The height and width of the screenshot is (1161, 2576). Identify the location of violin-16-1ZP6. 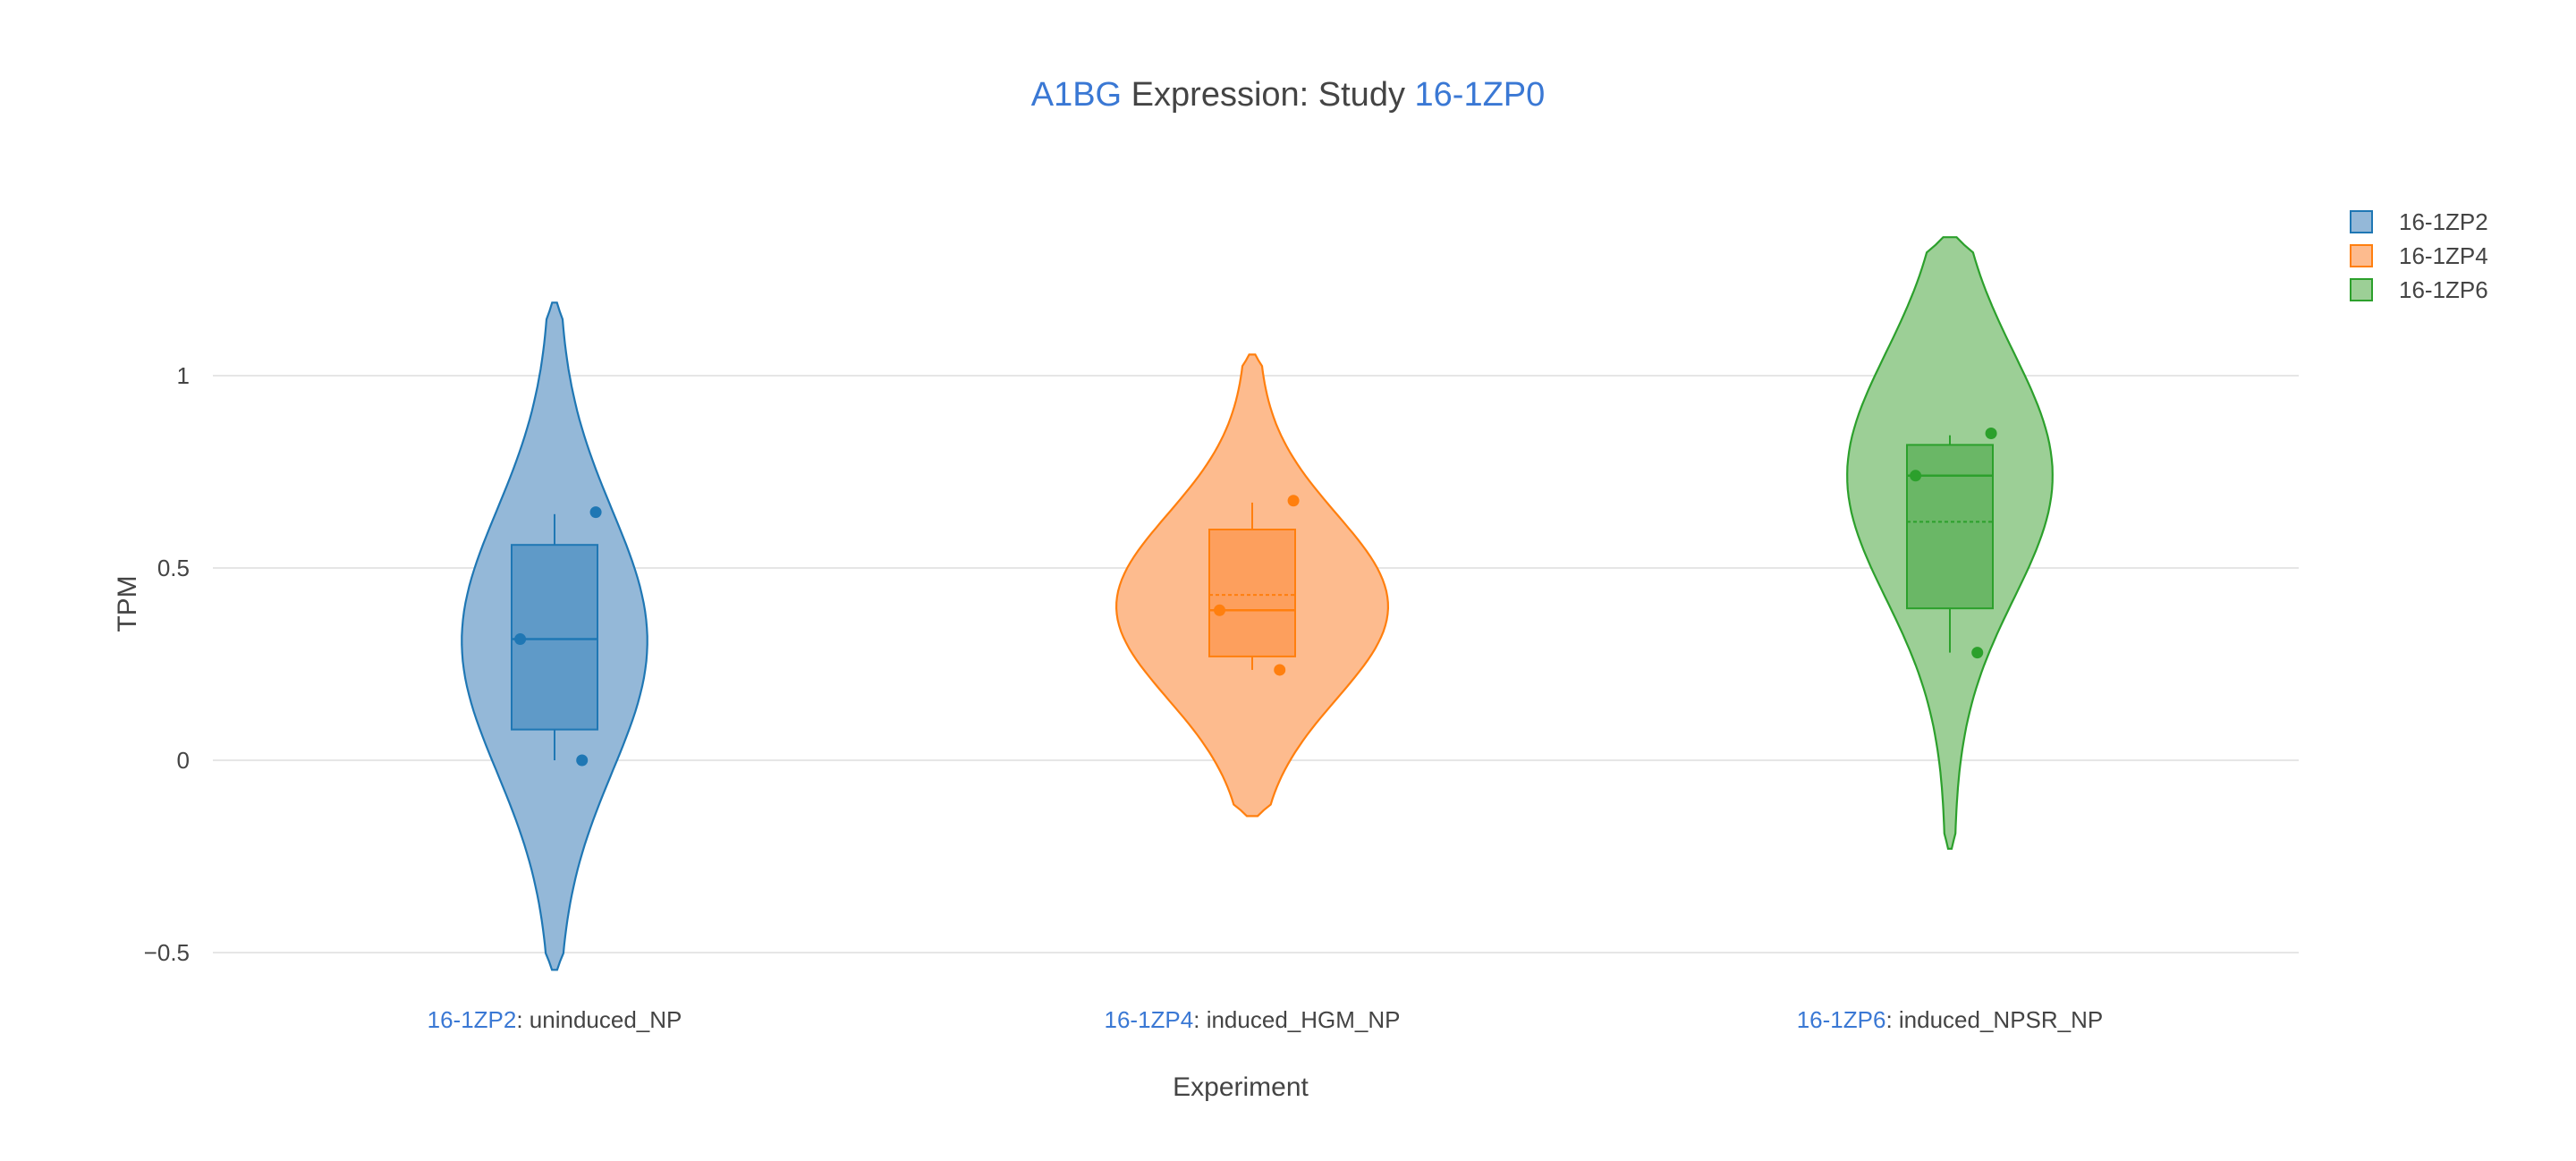
(1950, 543).